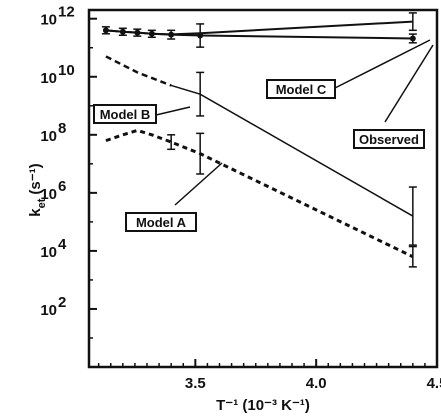 The height and width of the screenshot is (419, 441). Describe the element at coordinates (62, 302) in the screenshot. I see `y-tick-exponent: 2` at that location.